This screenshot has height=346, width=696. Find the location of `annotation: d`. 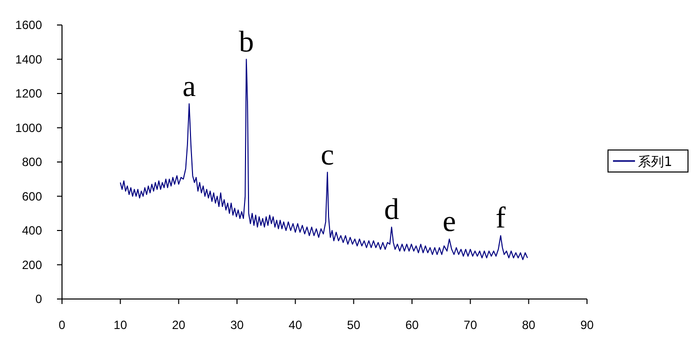

annotation: d is located at coordinates (392, 209).